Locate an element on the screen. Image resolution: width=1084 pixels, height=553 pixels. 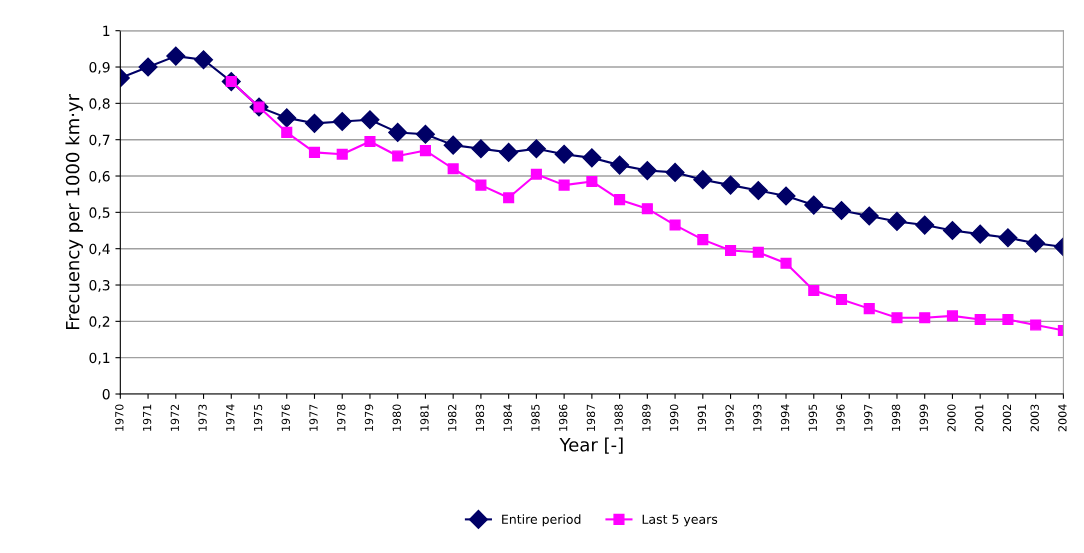
y-tick-label: 0 is located at coordinates (106, 394).